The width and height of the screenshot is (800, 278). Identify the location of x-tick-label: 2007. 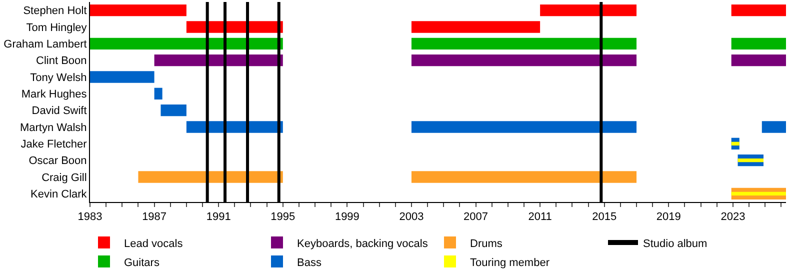
(476, 217).